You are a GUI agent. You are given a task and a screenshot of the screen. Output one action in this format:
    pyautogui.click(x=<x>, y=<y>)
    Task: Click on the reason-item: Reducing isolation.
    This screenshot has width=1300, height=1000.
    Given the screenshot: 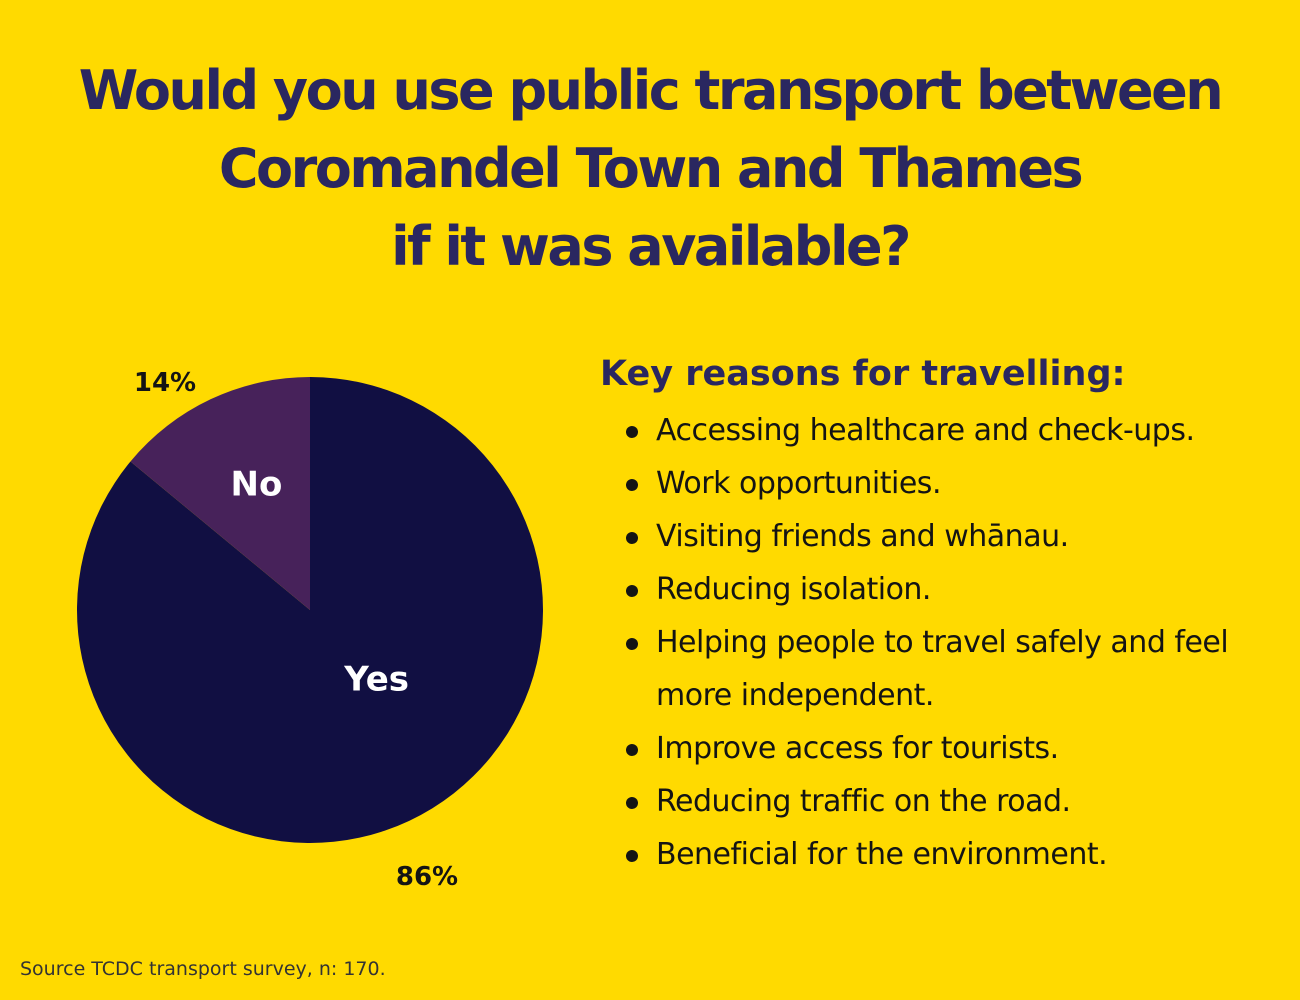 What is the action you would take?
    pyautogui.click(x=940, y=589)
    